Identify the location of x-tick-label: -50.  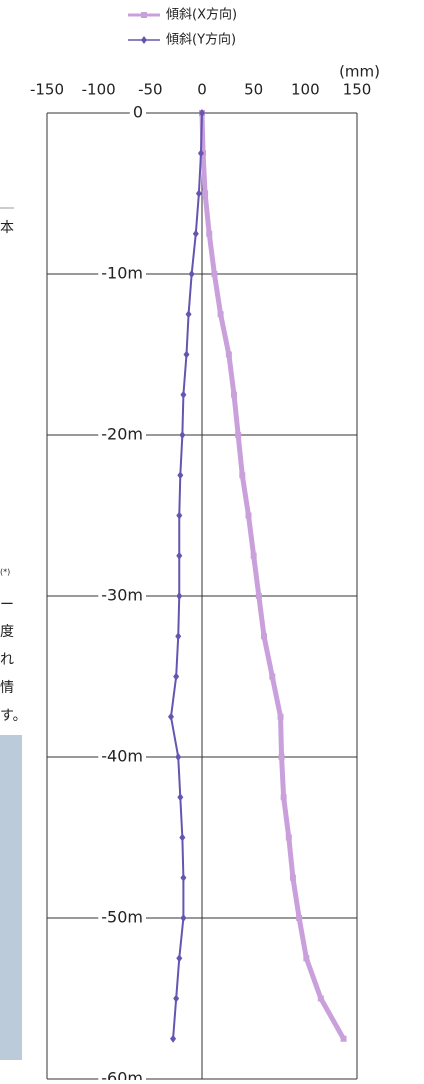
(150, 90).